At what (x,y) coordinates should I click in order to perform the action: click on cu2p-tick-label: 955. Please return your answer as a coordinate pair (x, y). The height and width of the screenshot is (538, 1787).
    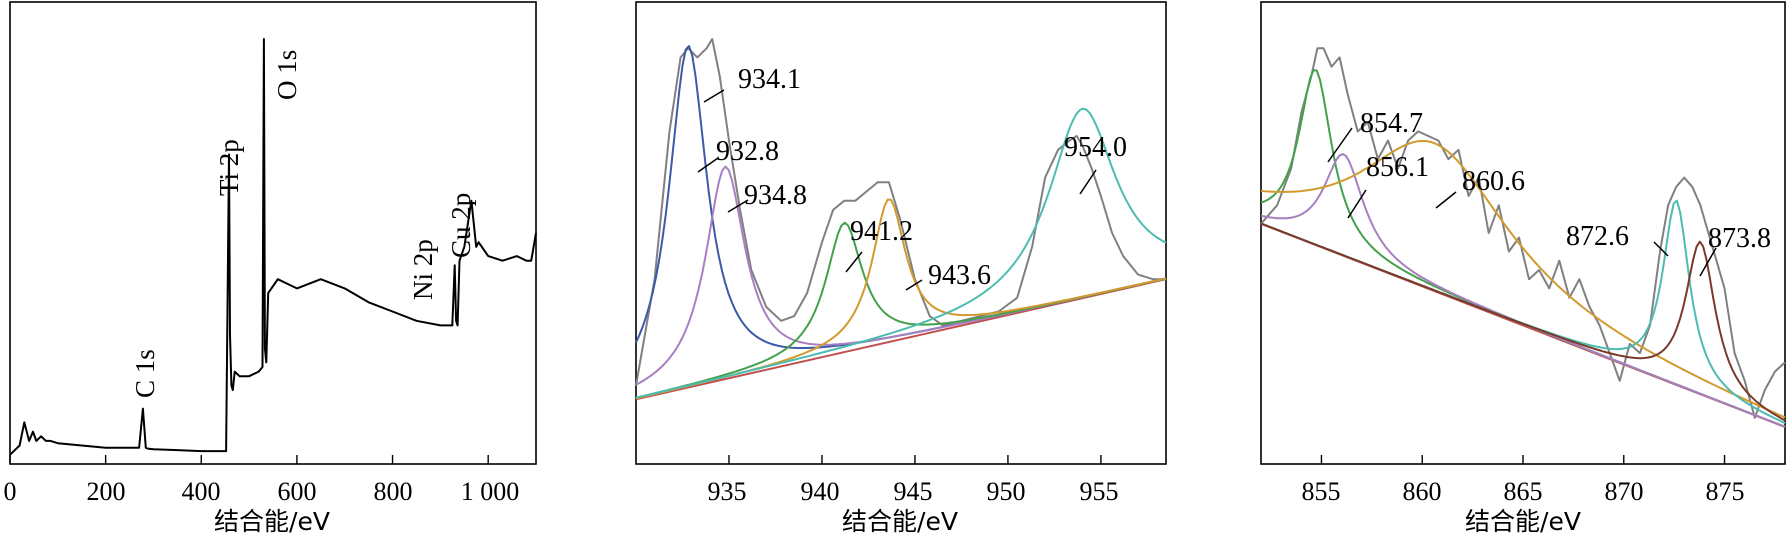
    Looking at the image, I should click on (1099, 491).